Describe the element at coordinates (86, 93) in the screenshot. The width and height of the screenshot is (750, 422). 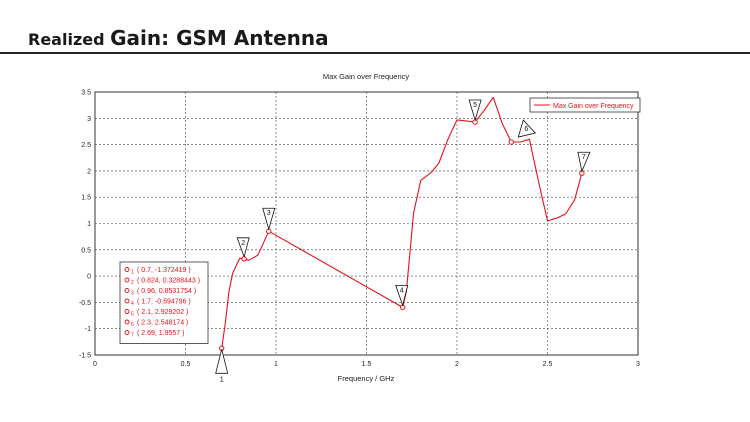
I see `y-tick-label: 3.5` at that location.